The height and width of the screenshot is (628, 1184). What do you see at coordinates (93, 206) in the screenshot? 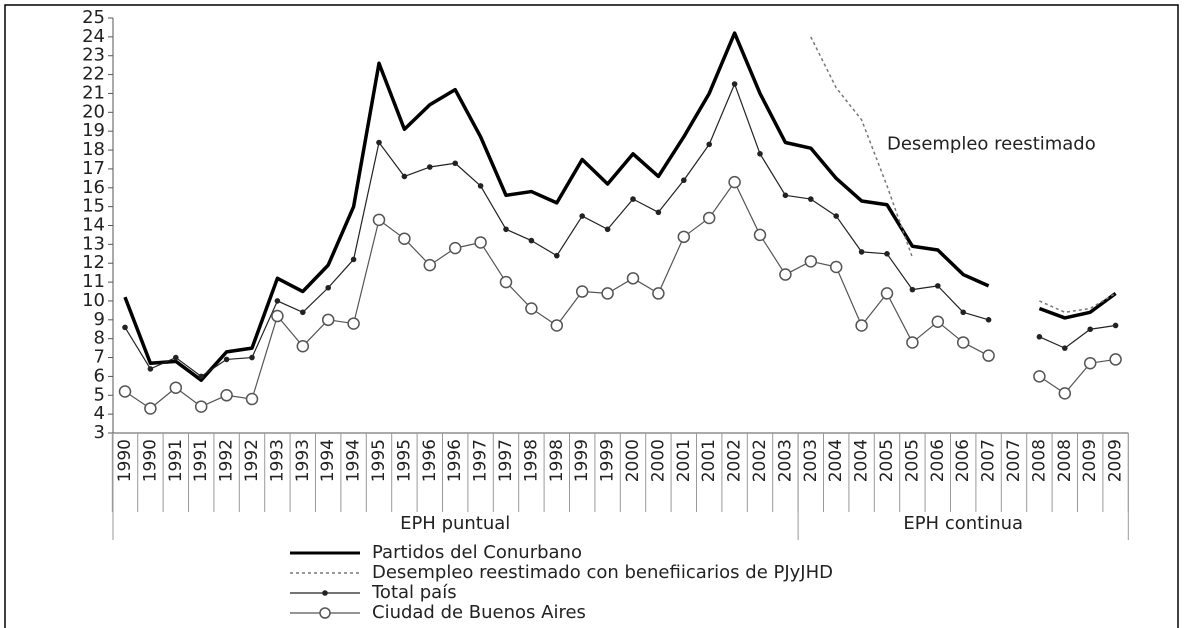
I see `y-tick-label: 15` at bounding box center [93, 206].